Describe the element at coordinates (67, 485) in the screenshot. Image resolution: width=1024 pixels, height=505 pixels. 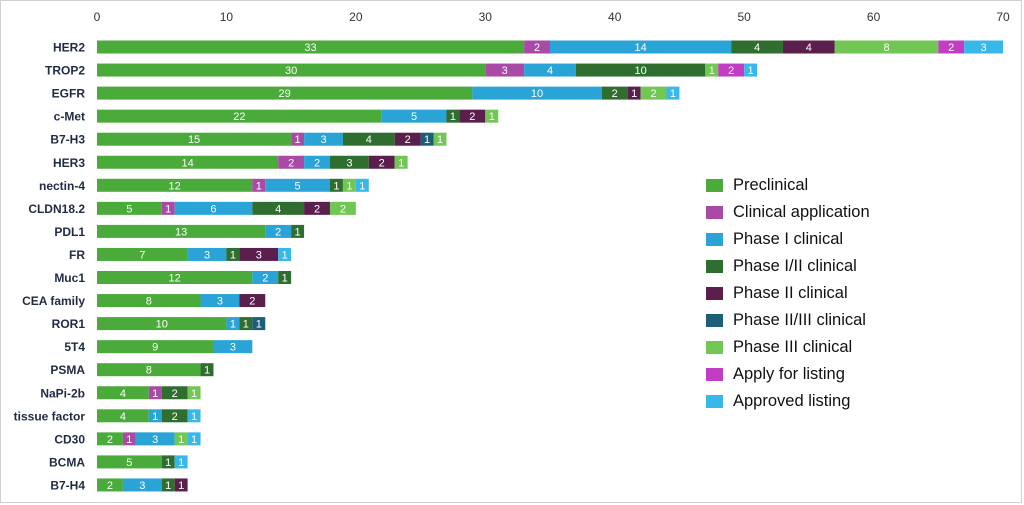
I see `category-label: B7-H4` at that location.